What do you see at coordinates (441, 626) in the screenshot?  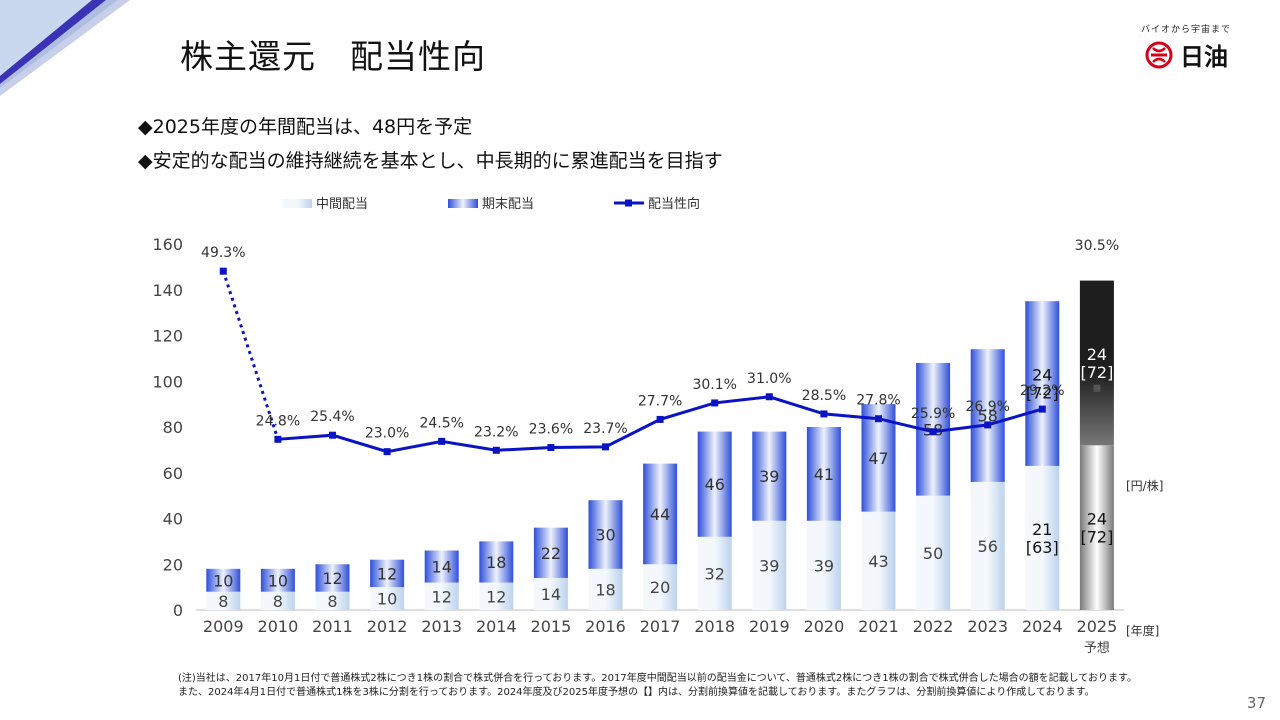 I see `x-tick-label: 2013` at bounding box center [441, 626].